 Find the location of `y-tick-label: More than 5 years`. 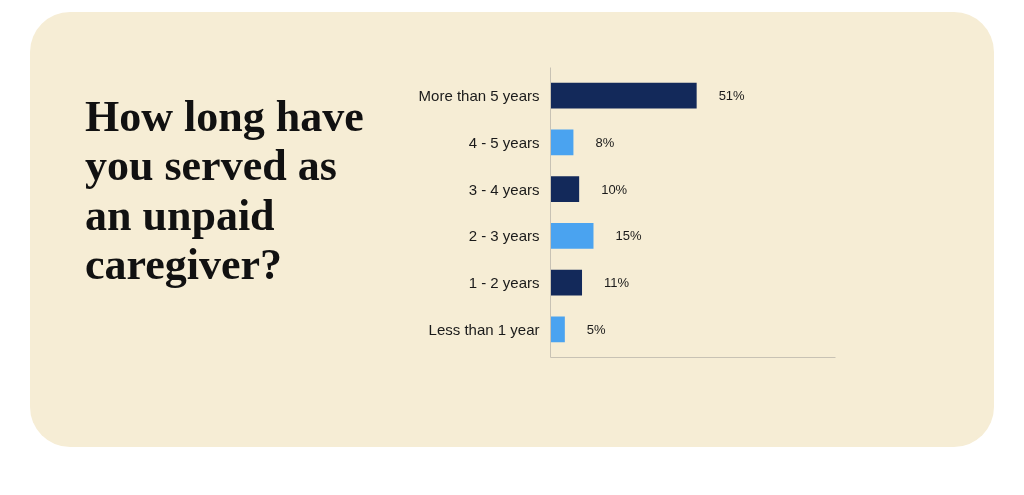

y-tick-label: More than 5 years is located at coordinates (479, 96).